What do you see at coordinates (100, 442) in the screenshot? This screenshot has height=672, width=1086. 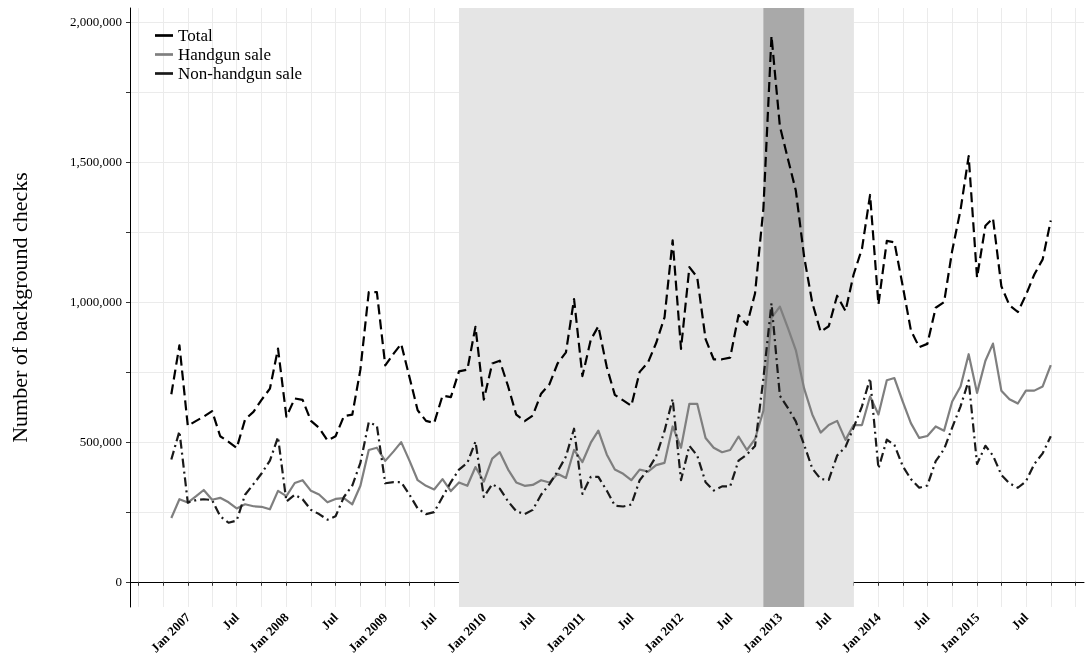 I see `y-tick-label: 500,000` at bounding box center [100, 442].